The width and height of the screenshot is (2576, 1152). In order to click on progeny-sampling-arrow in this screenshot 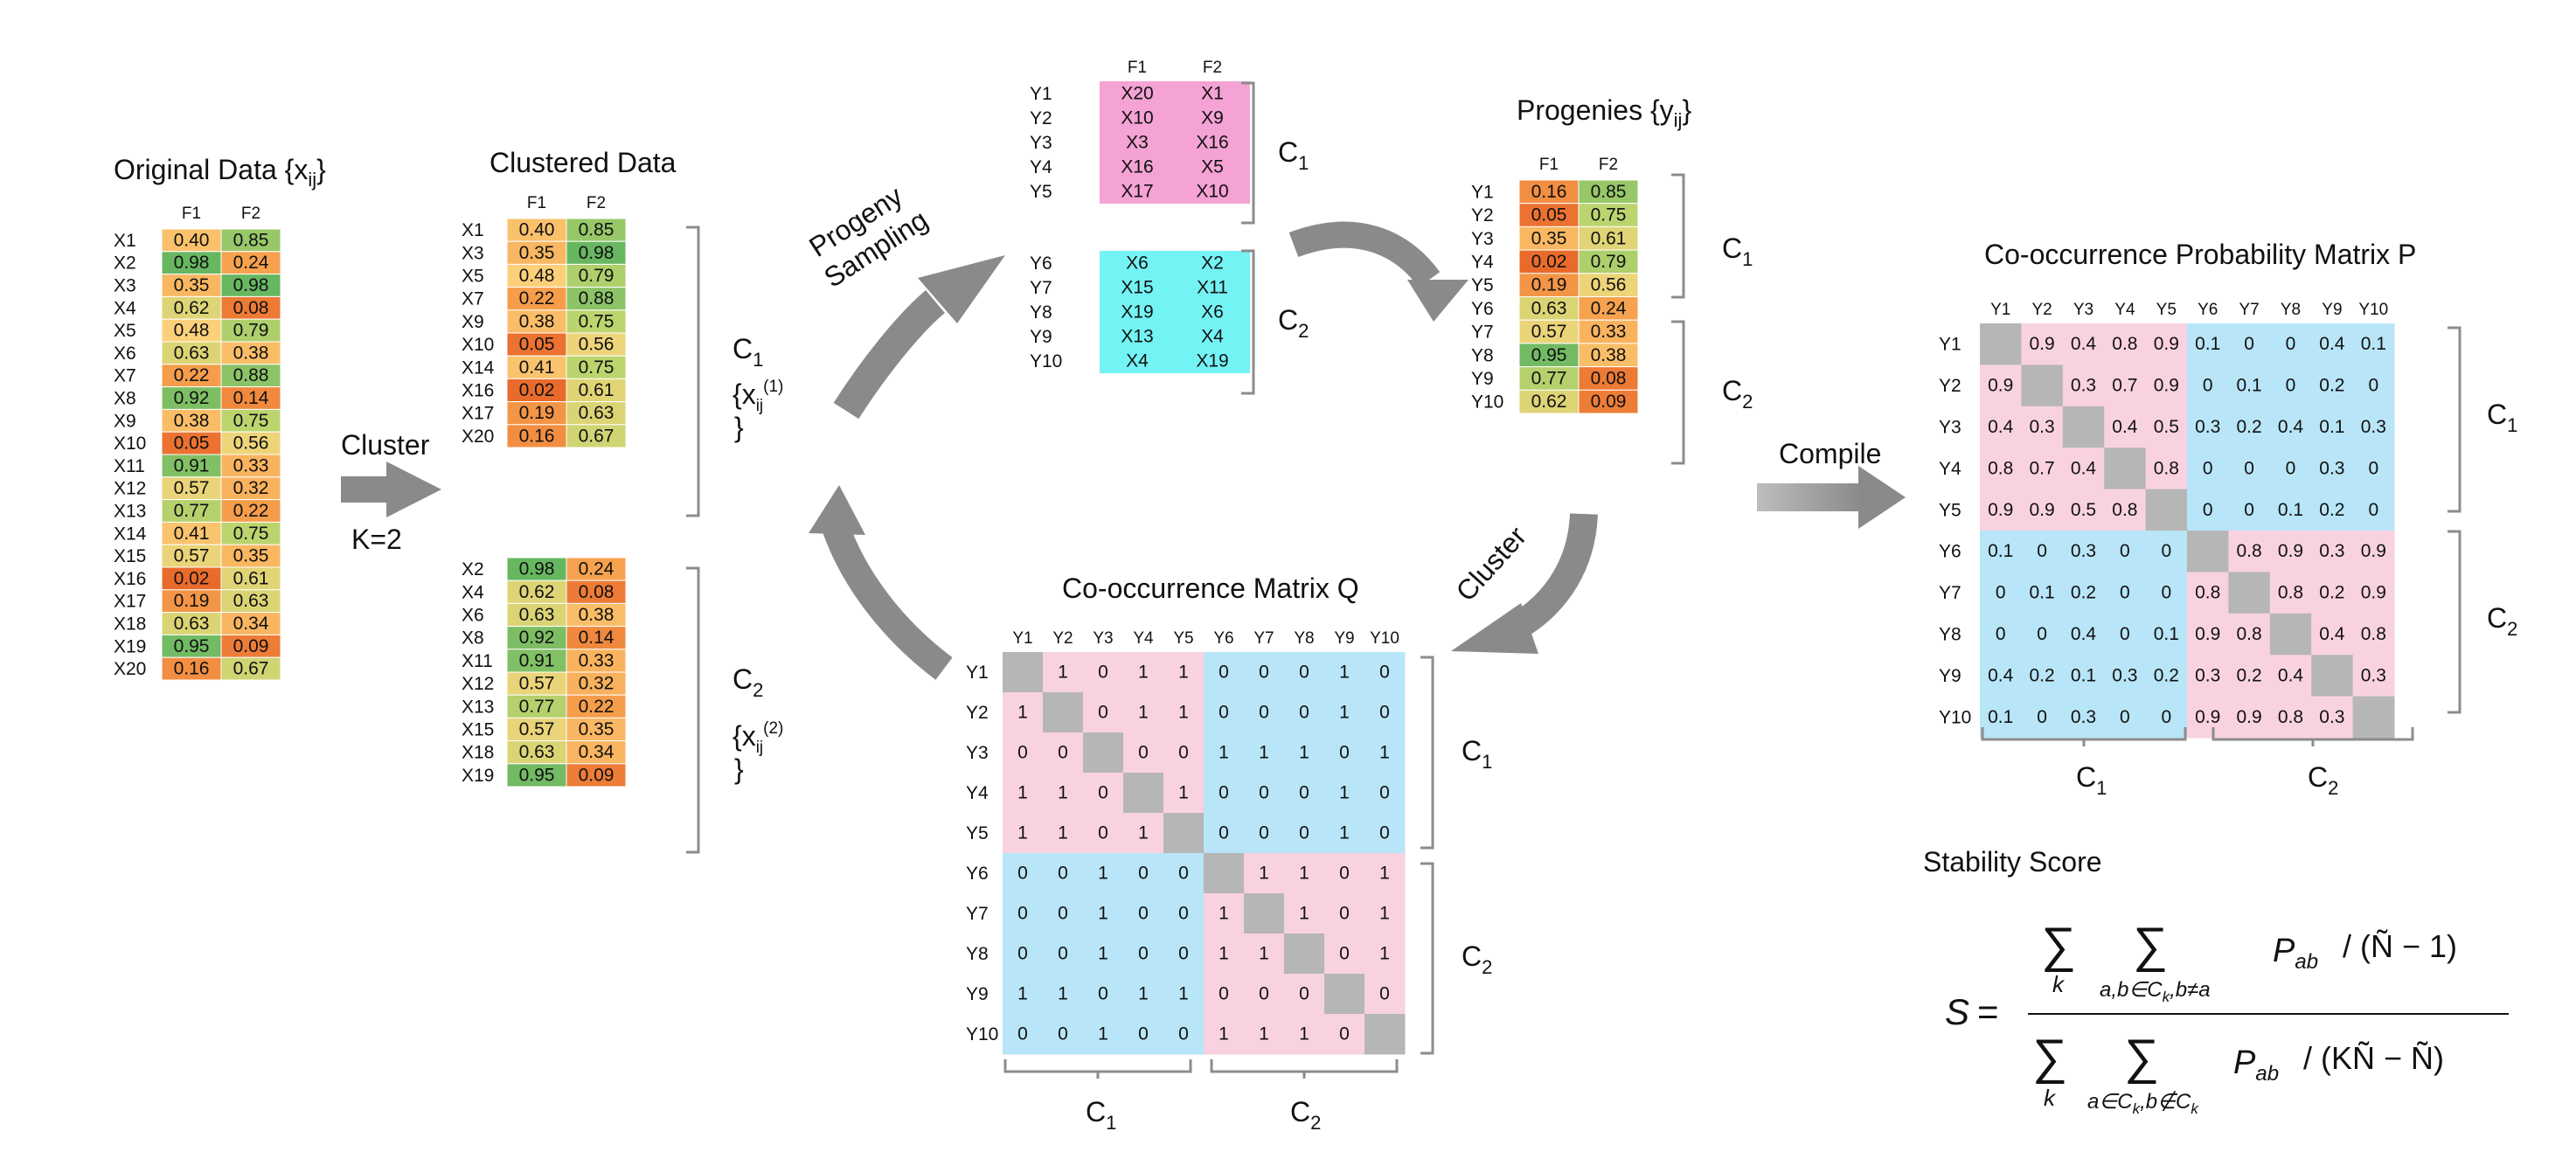, I will do `click(919, 338)`.